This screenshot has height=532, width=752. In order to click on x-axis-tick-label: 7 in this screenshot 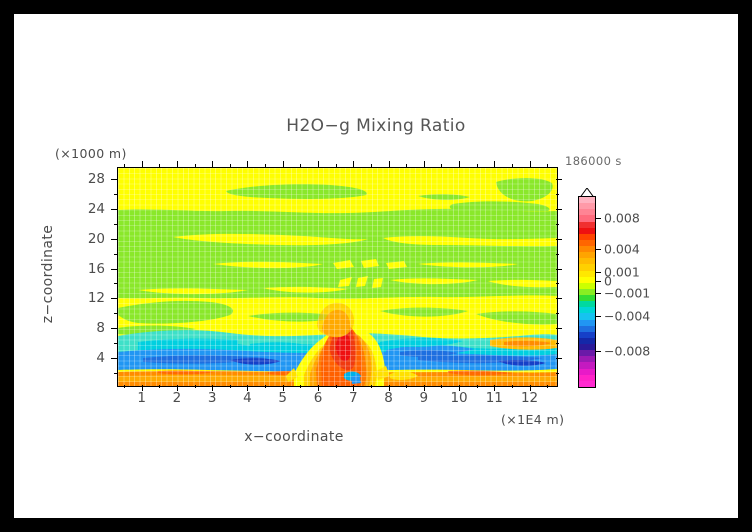, I will do `click(353, 398)`.